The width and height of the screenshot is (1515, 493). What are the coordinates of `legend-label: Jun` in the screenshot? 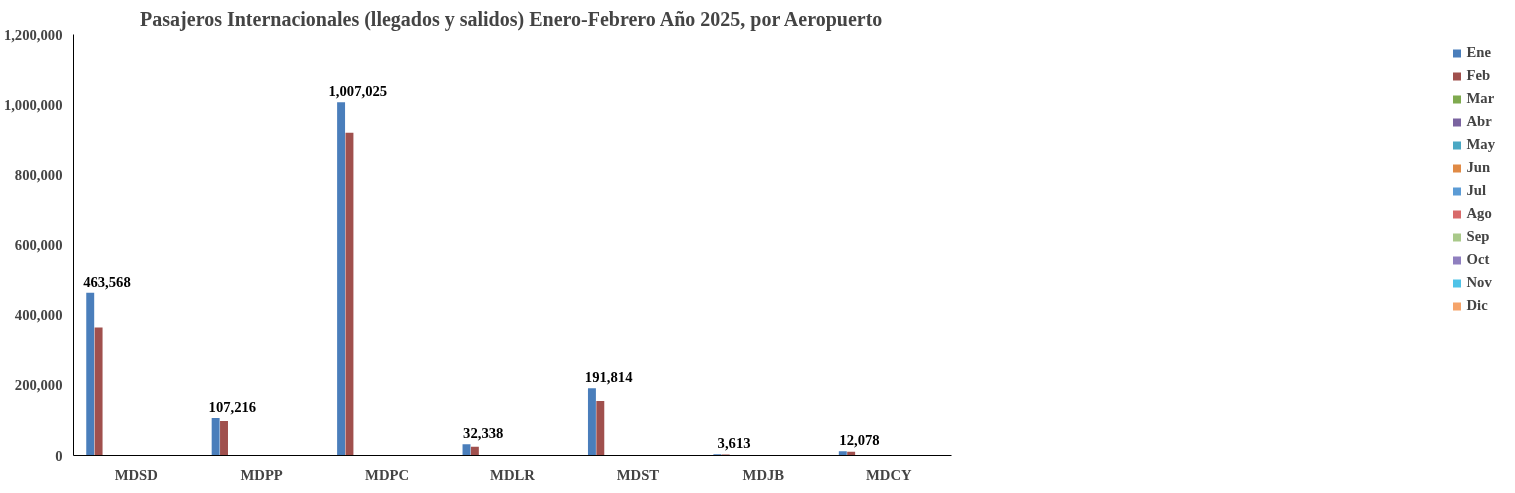 It's located at (1478, 167).